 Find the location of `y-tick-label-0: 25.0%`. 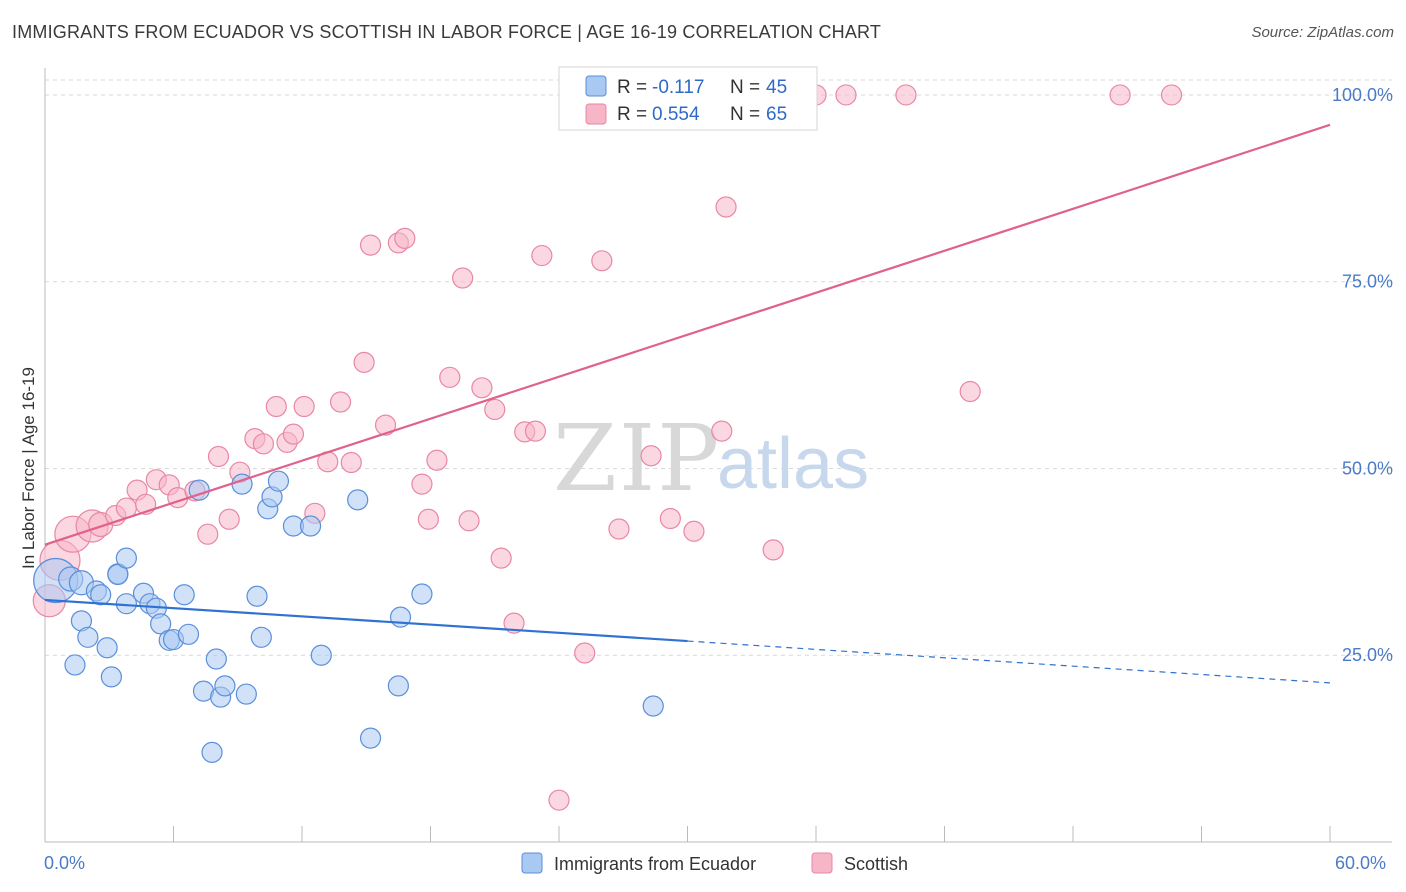

y-tick-label-0: 25.0% is located at coordinates (1367, 655).